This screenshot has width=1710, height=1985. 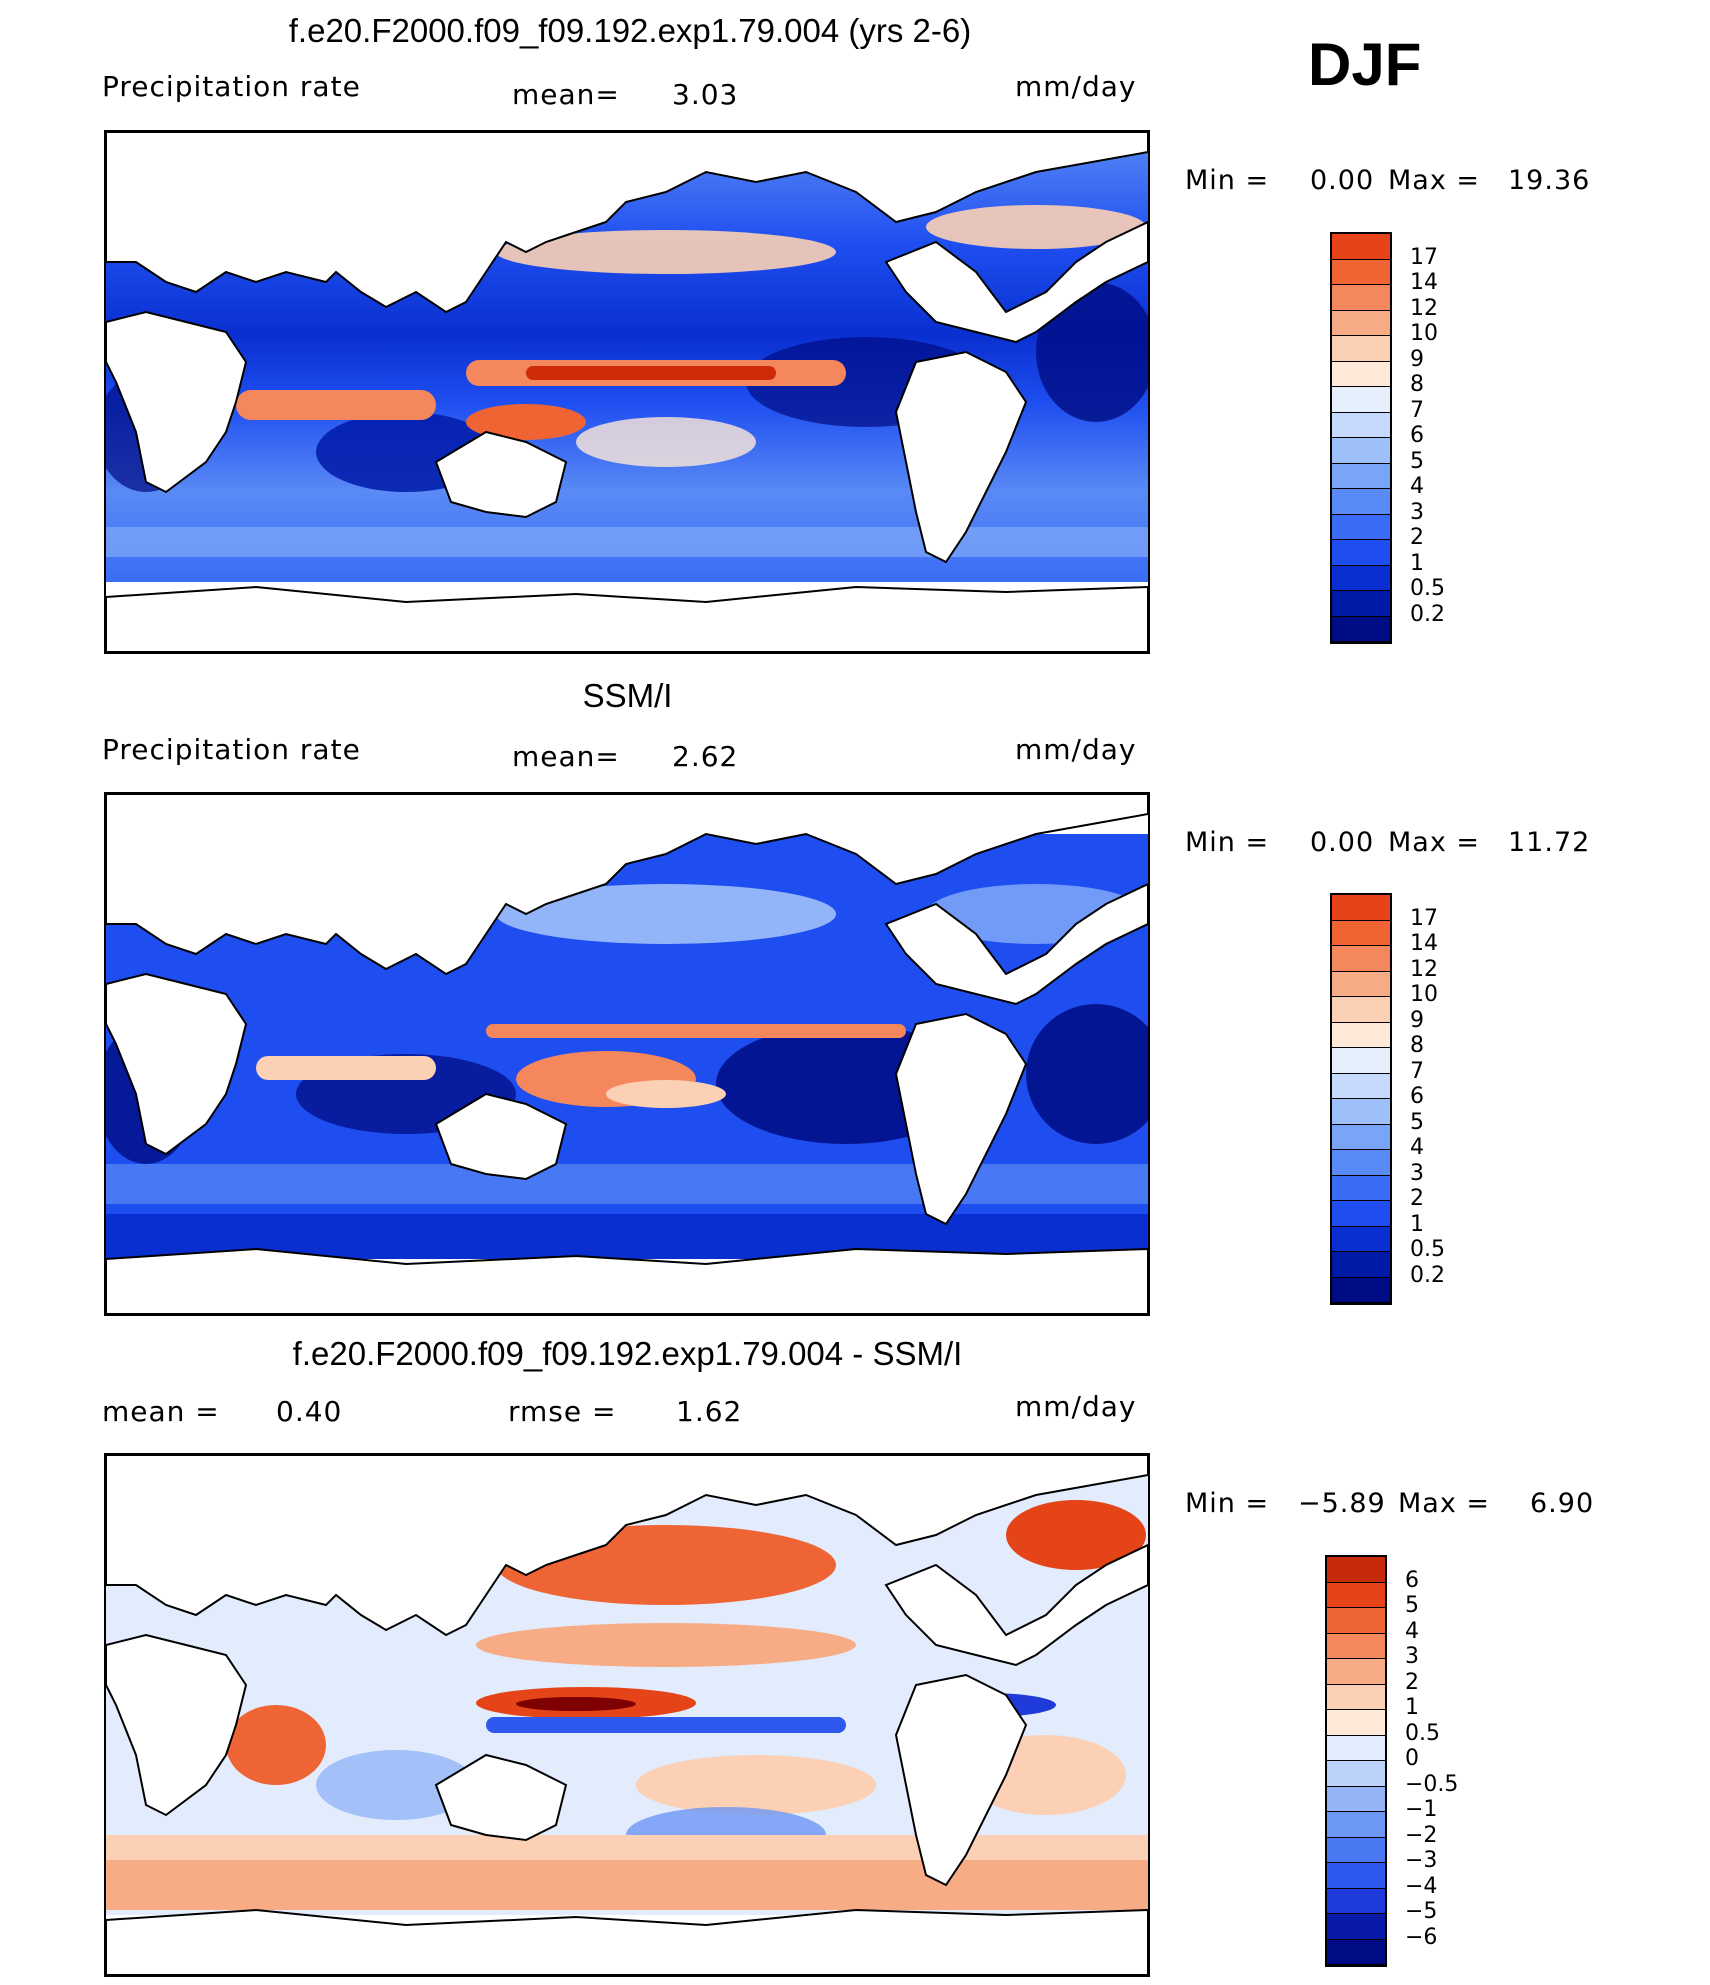 I want to click on panel1-mean-label: mean=, so click(x=566, y=94).